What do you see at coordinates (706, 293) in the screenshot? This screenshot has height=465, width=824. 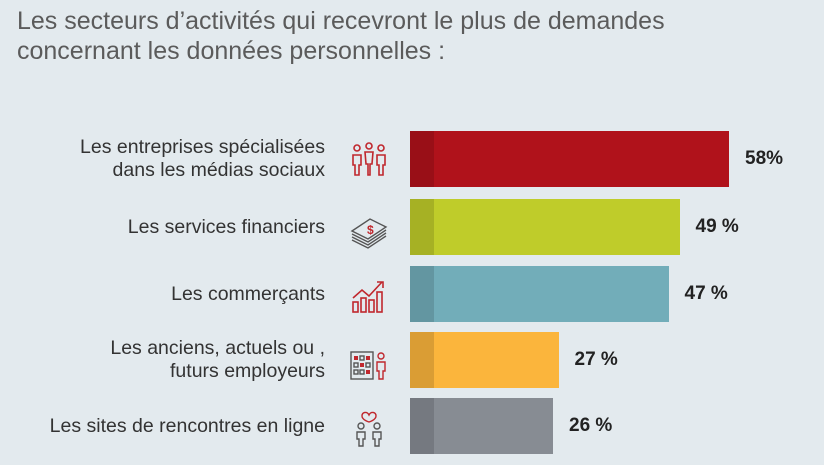 I see `value-label: 47 %` at bounding box center [706, 293].